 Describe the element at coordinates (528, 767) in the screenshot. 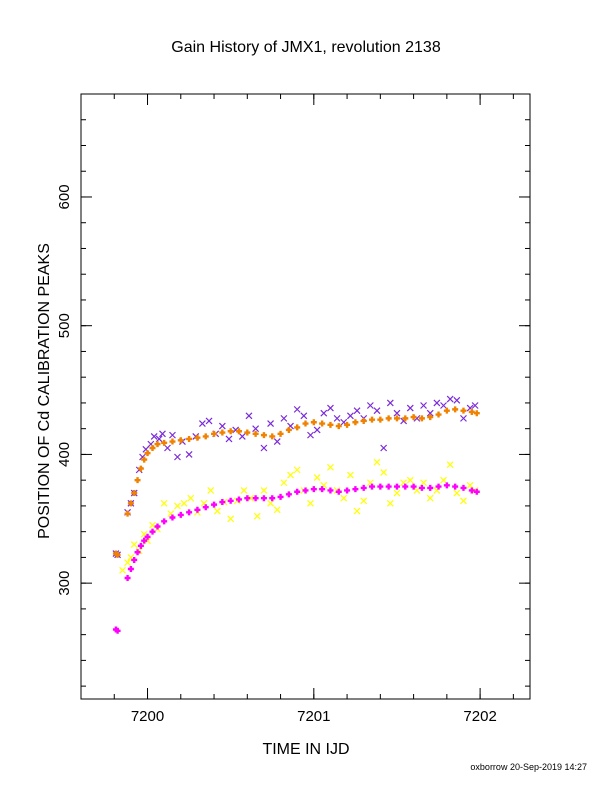

I see `footer-credit: oxborrow 20-Sep-2019 14:27` at that location.